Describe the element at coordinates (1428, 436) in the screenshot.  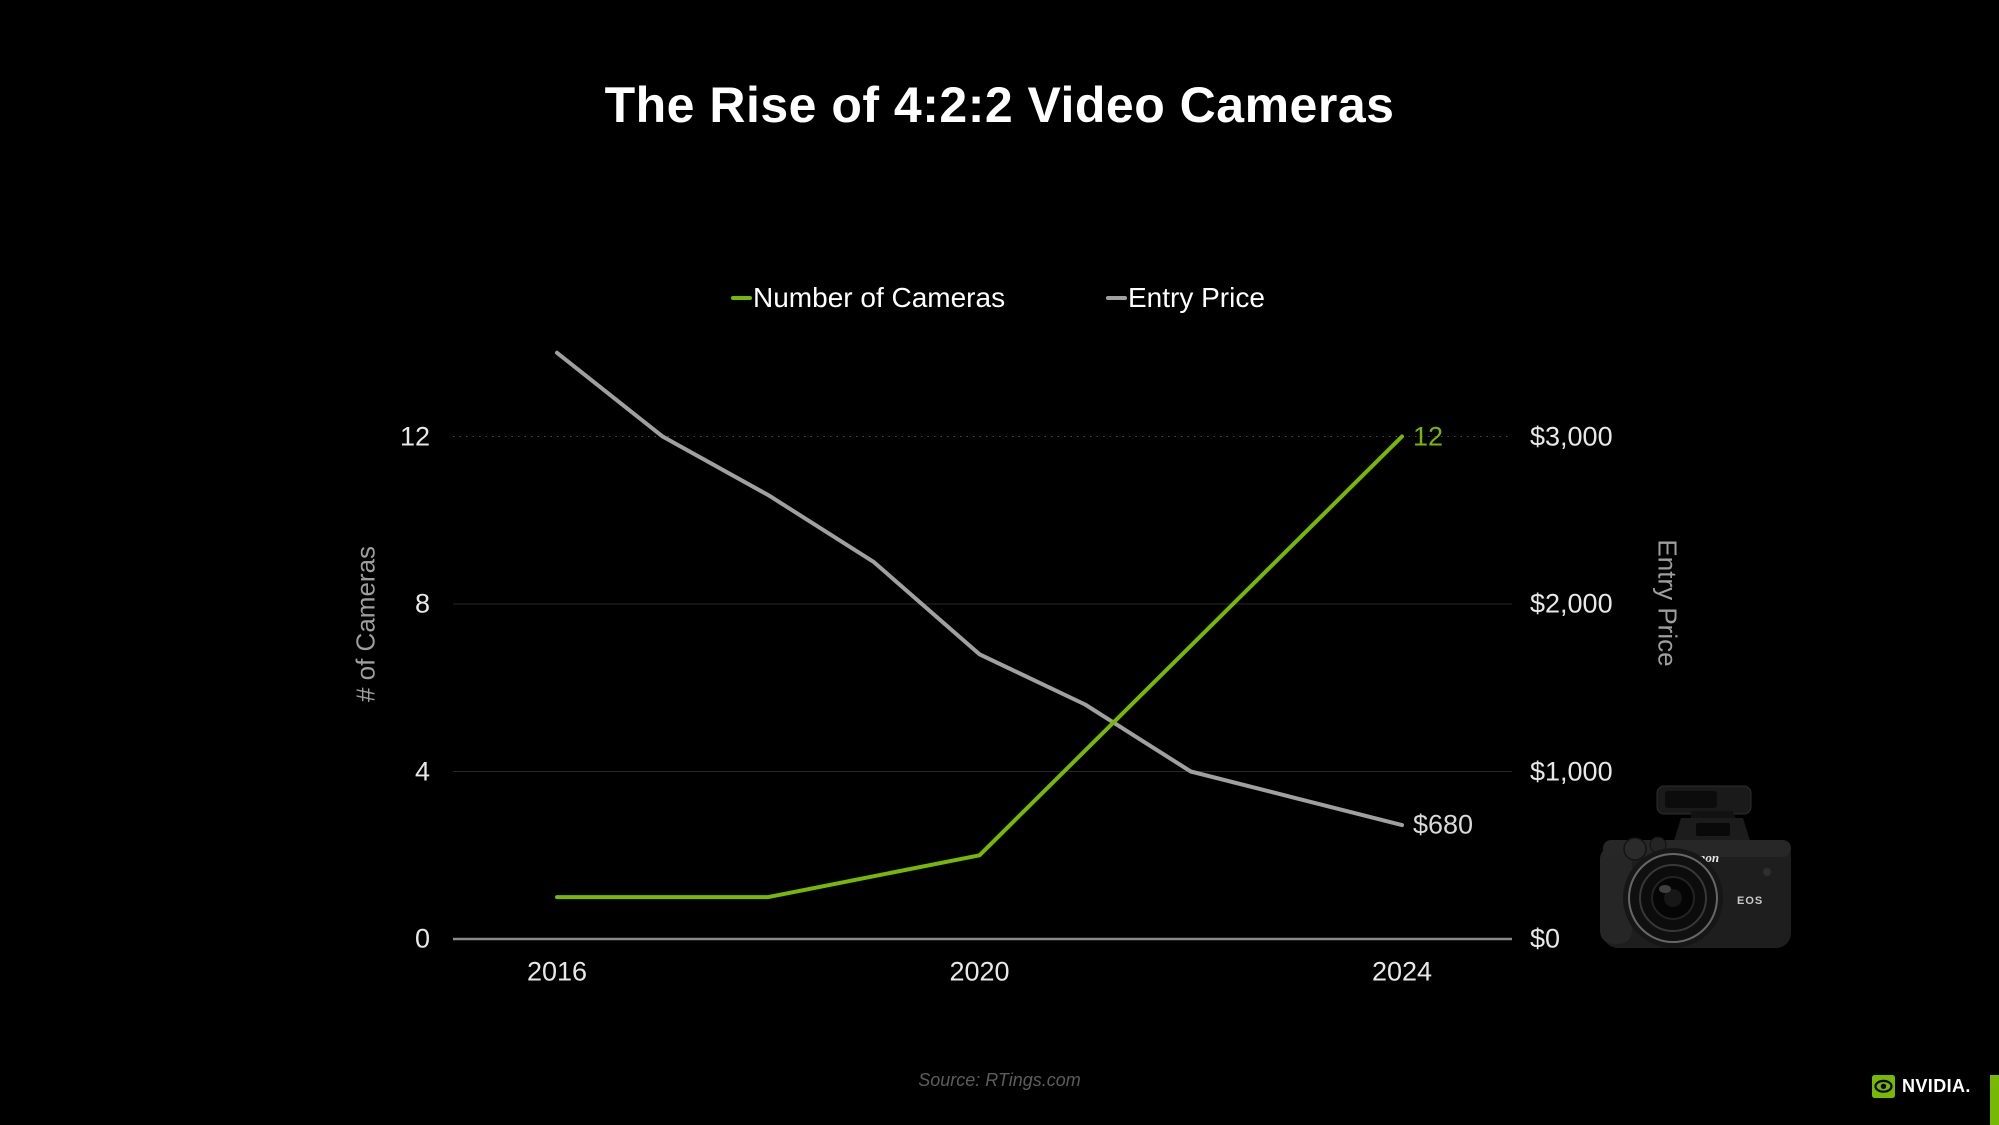
I see `series-end-label-number-of-cameras: 12` at that location.